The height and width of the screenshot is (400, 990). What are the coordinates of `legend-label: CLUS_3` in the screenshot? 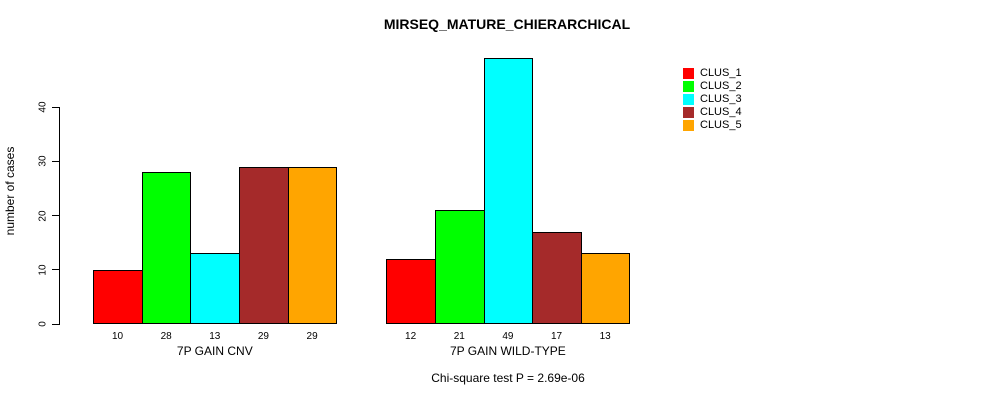 It's located at (721, 98).